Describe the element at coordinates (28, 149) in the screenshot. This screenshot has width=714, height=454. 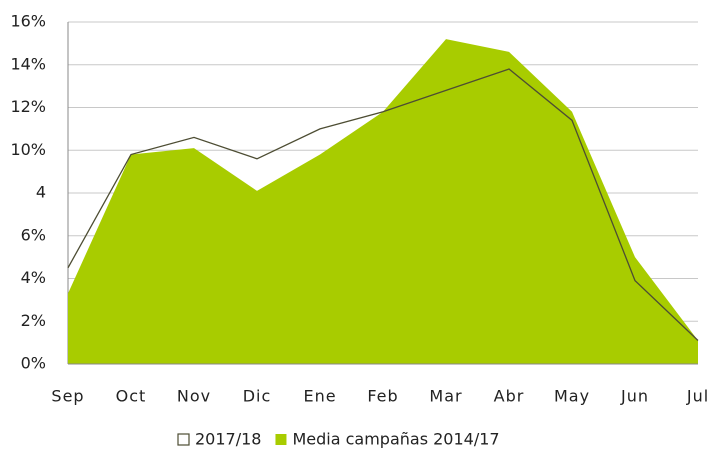
I see `y-tick-label: 10%` at that location.